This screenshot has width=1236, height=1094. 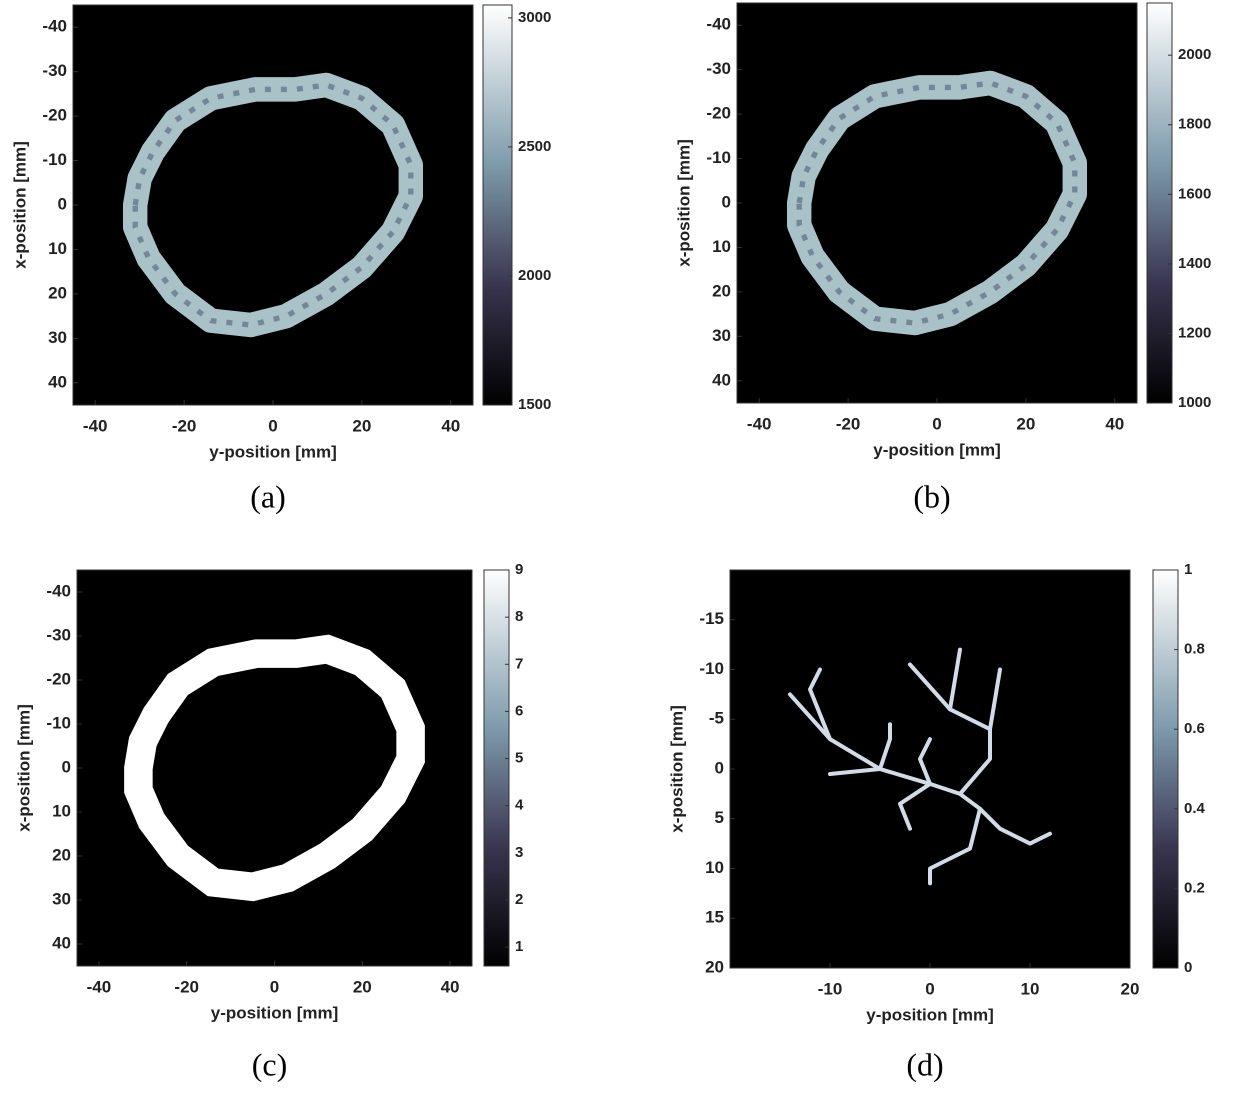 I want to click on y-tick-label: 15, so click(x=714, y=917).